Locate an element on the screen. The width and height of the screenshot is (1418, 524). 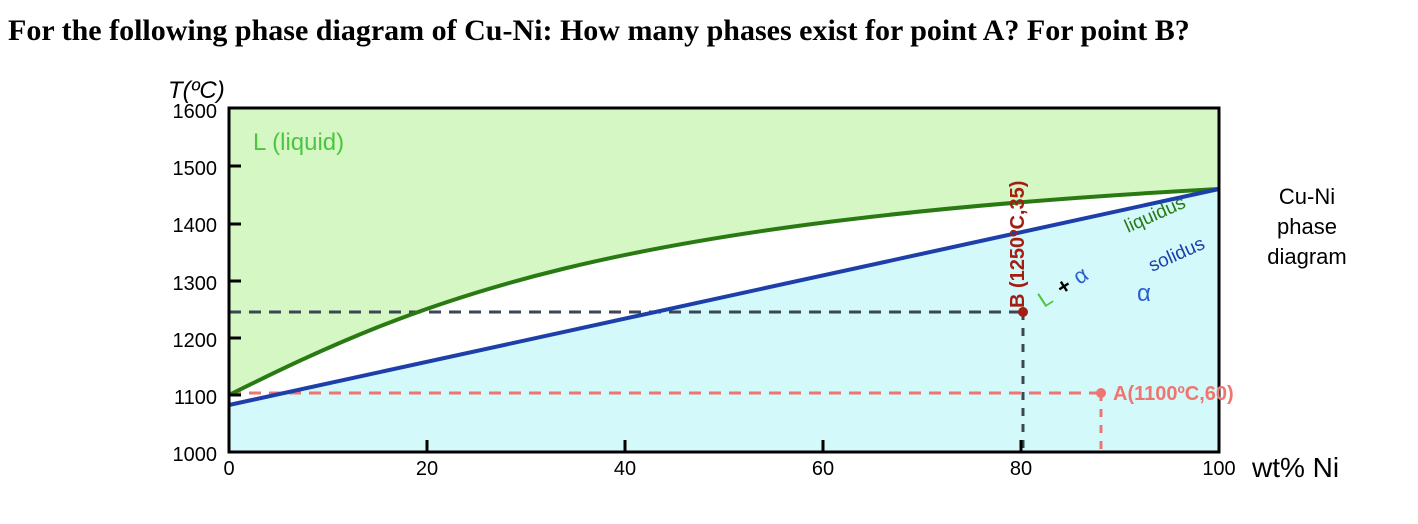
caption-line: phase is located at coordinates (1307, 226).